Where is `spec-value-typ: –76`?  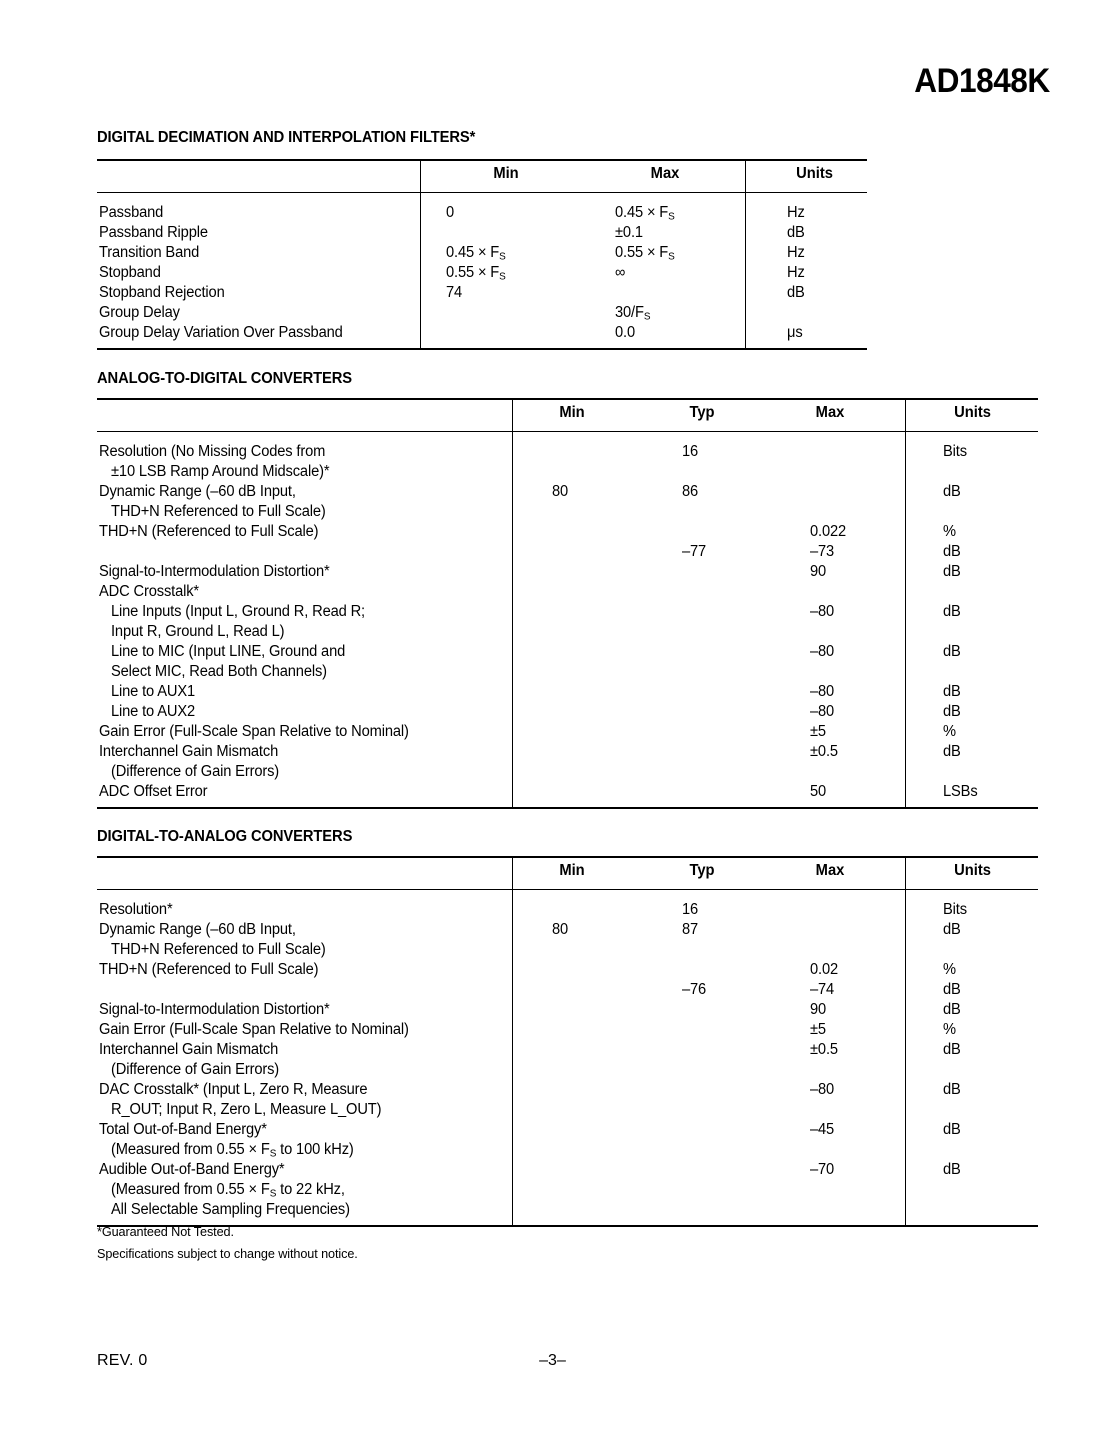
spec-value-typ: –76 is located at coordinates (694, 989).